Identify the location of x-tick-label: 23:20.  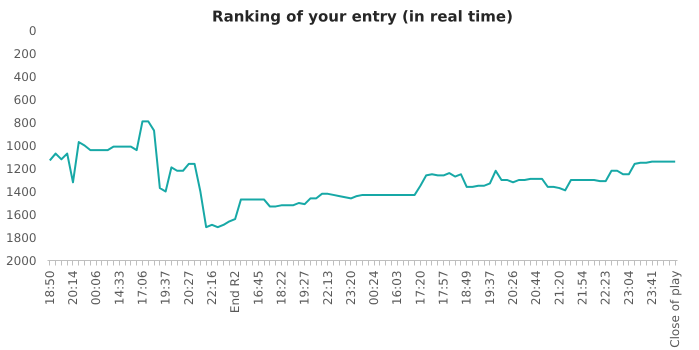
(351, 288).